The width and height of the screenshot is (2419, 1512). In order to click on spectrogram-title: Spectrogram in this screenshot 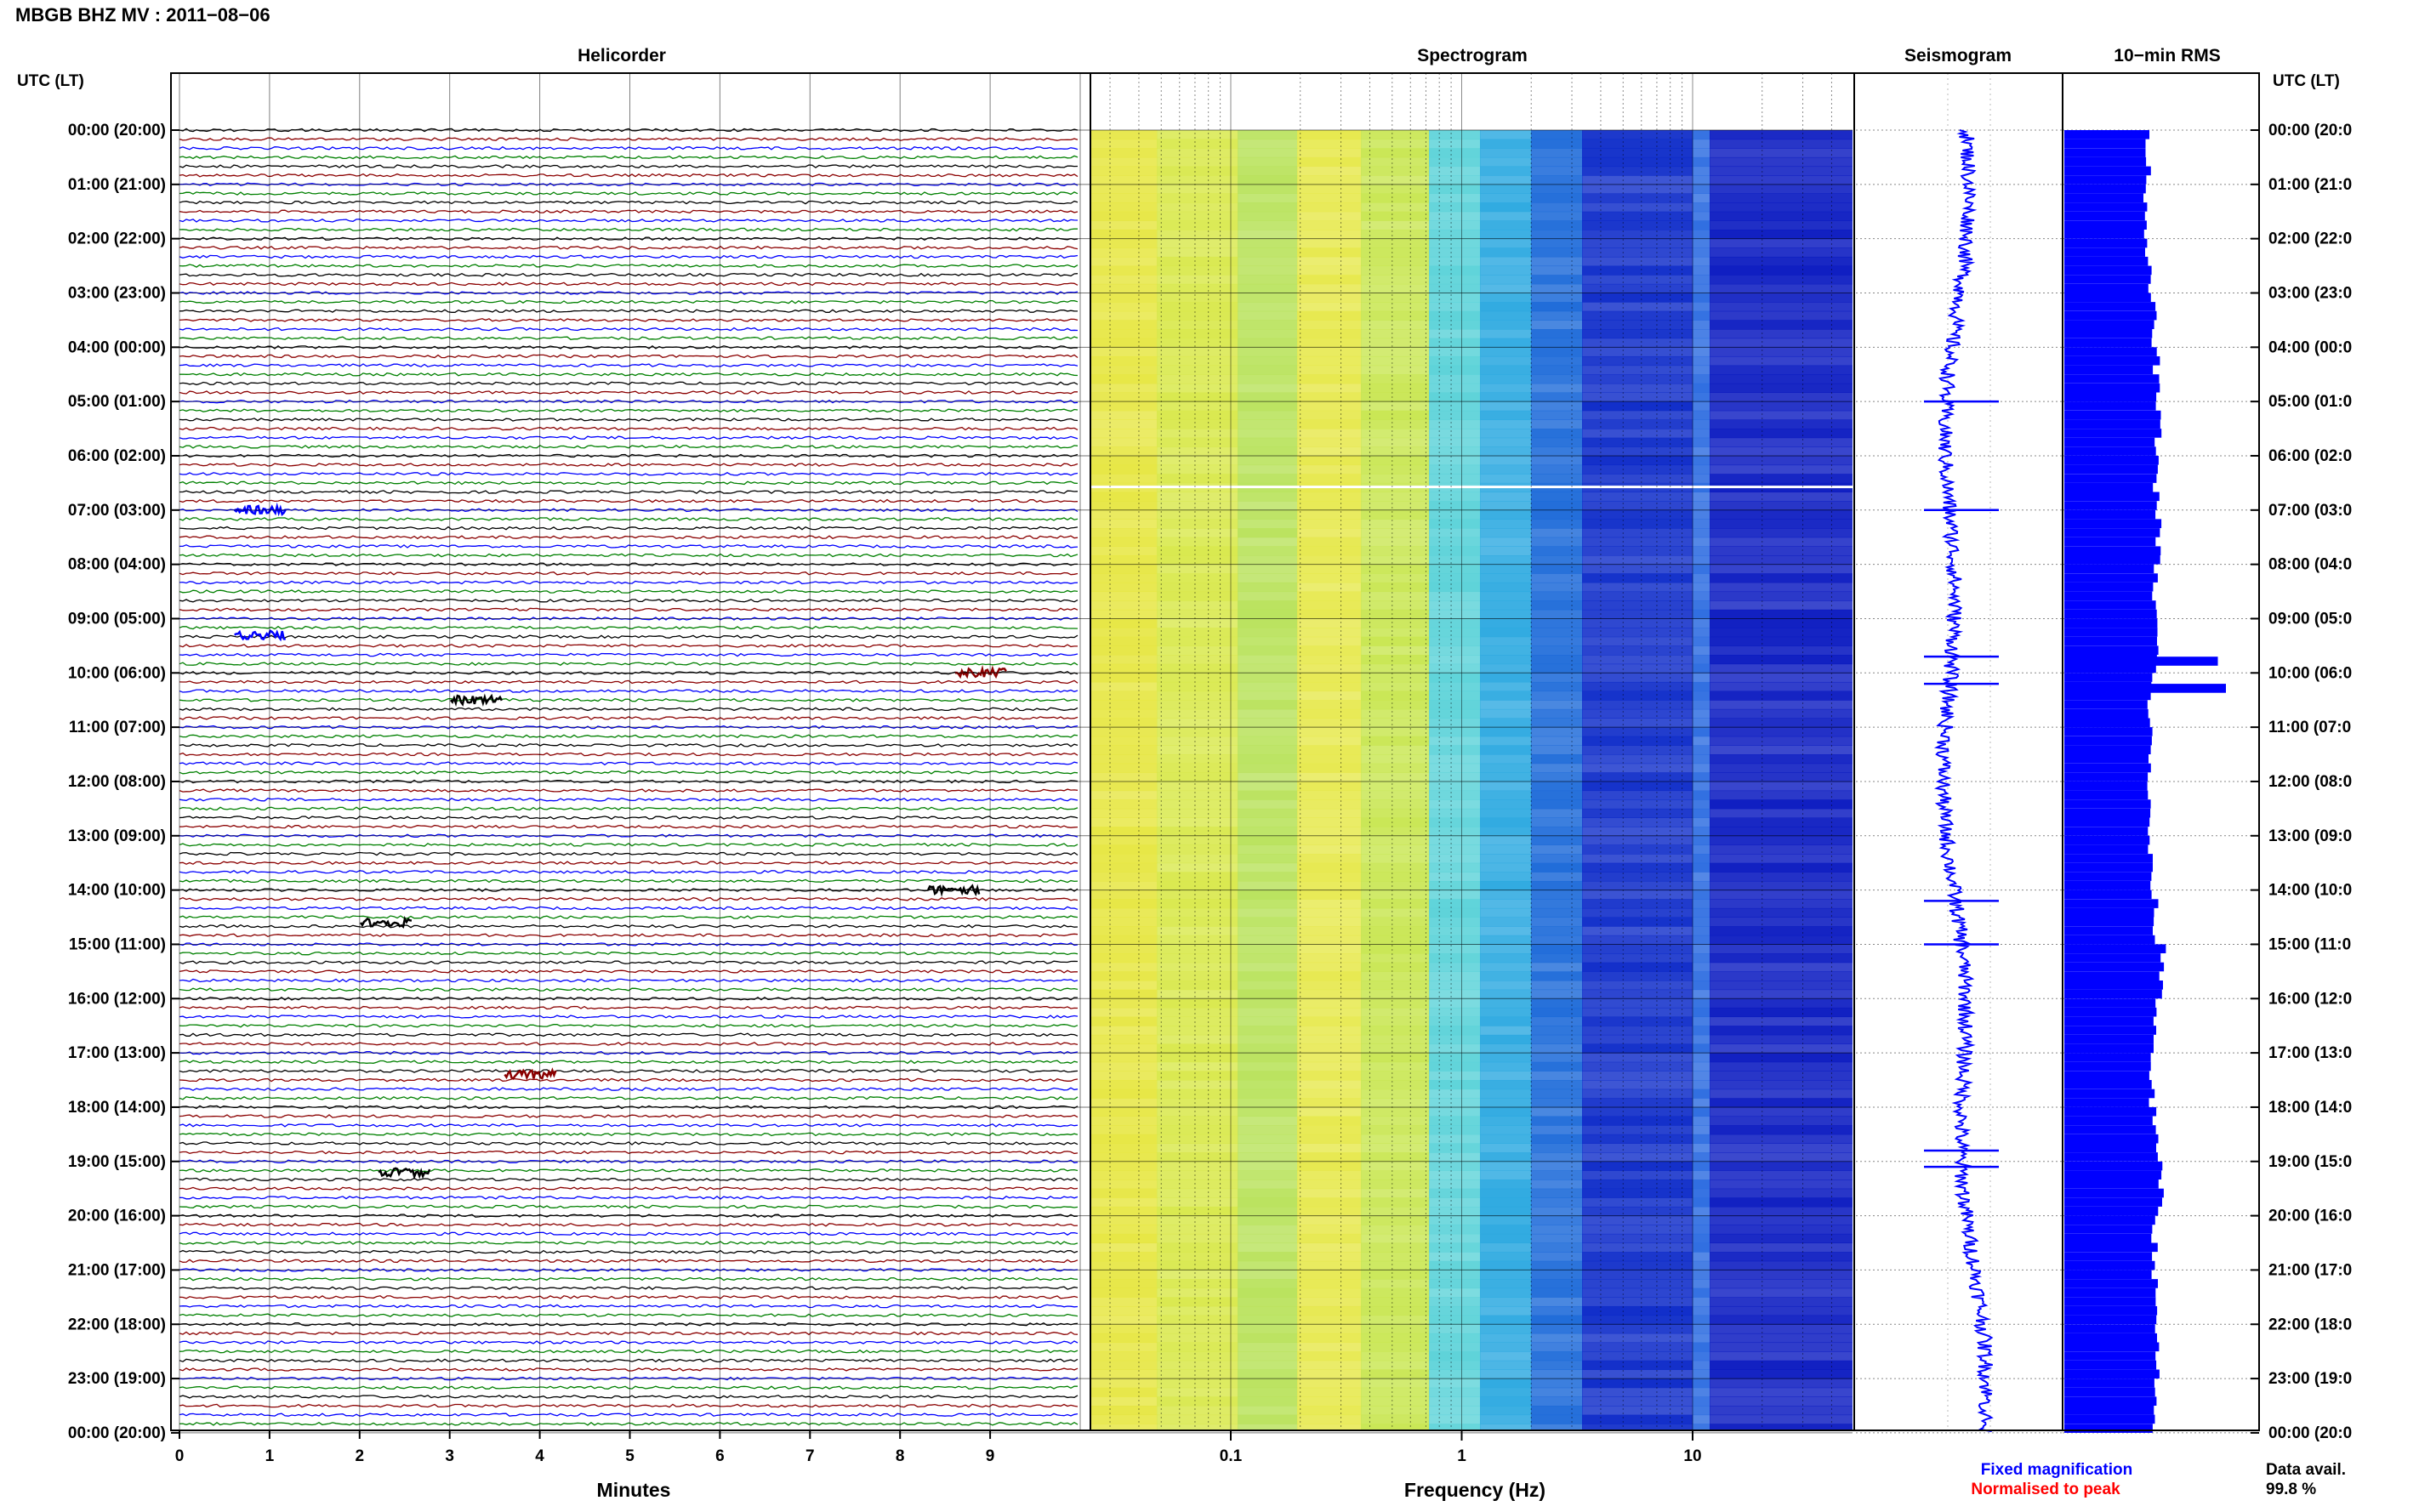, I will do `click(1472, 55)`.